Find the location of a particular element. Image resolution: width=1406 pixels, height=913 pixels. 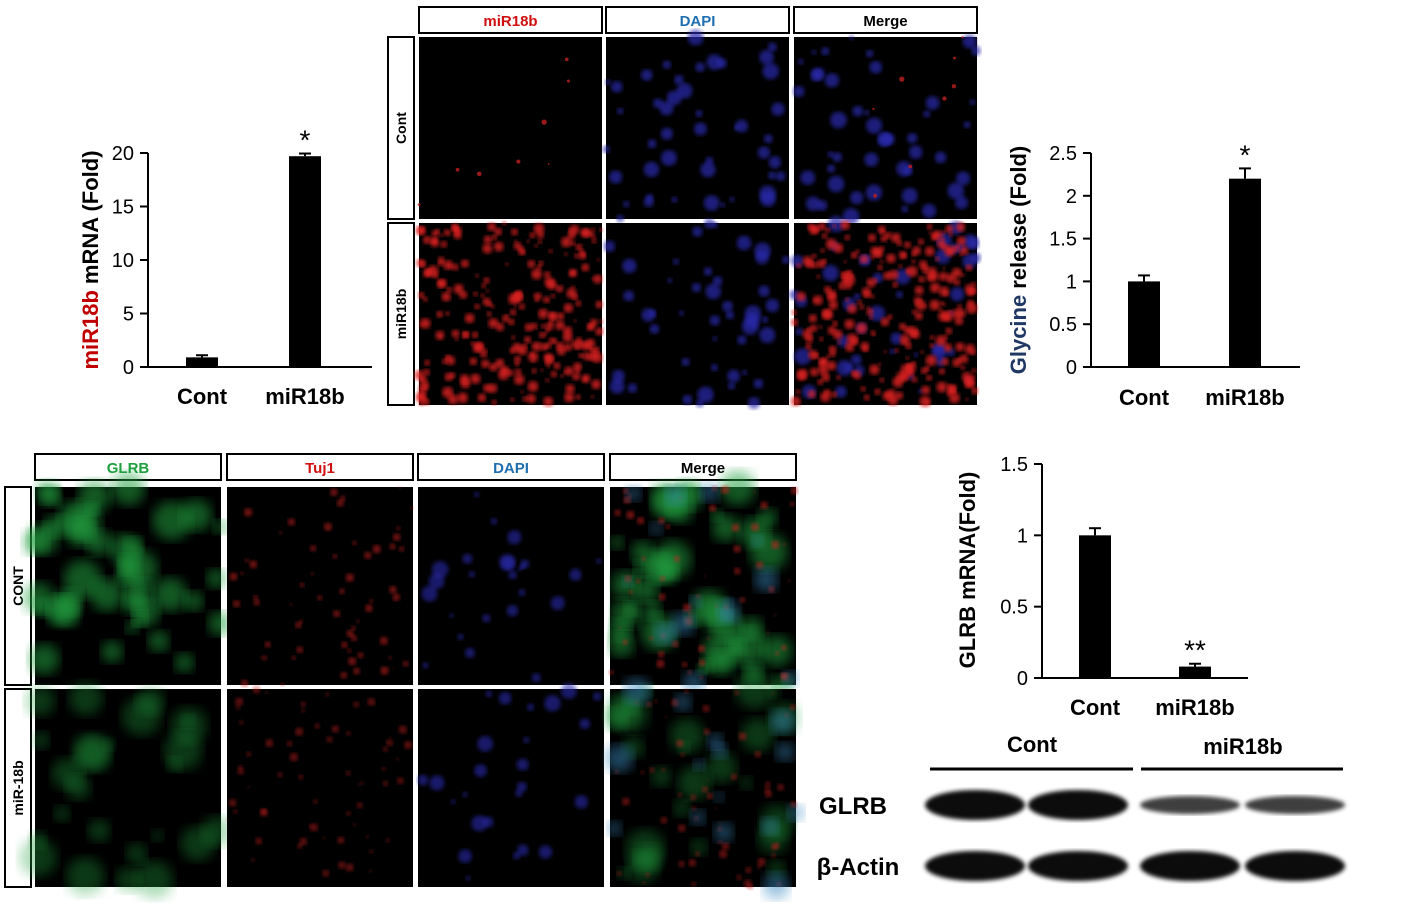

y-axis-label: GLRB mRNA(Fold) is located at coordinates (967, 570).